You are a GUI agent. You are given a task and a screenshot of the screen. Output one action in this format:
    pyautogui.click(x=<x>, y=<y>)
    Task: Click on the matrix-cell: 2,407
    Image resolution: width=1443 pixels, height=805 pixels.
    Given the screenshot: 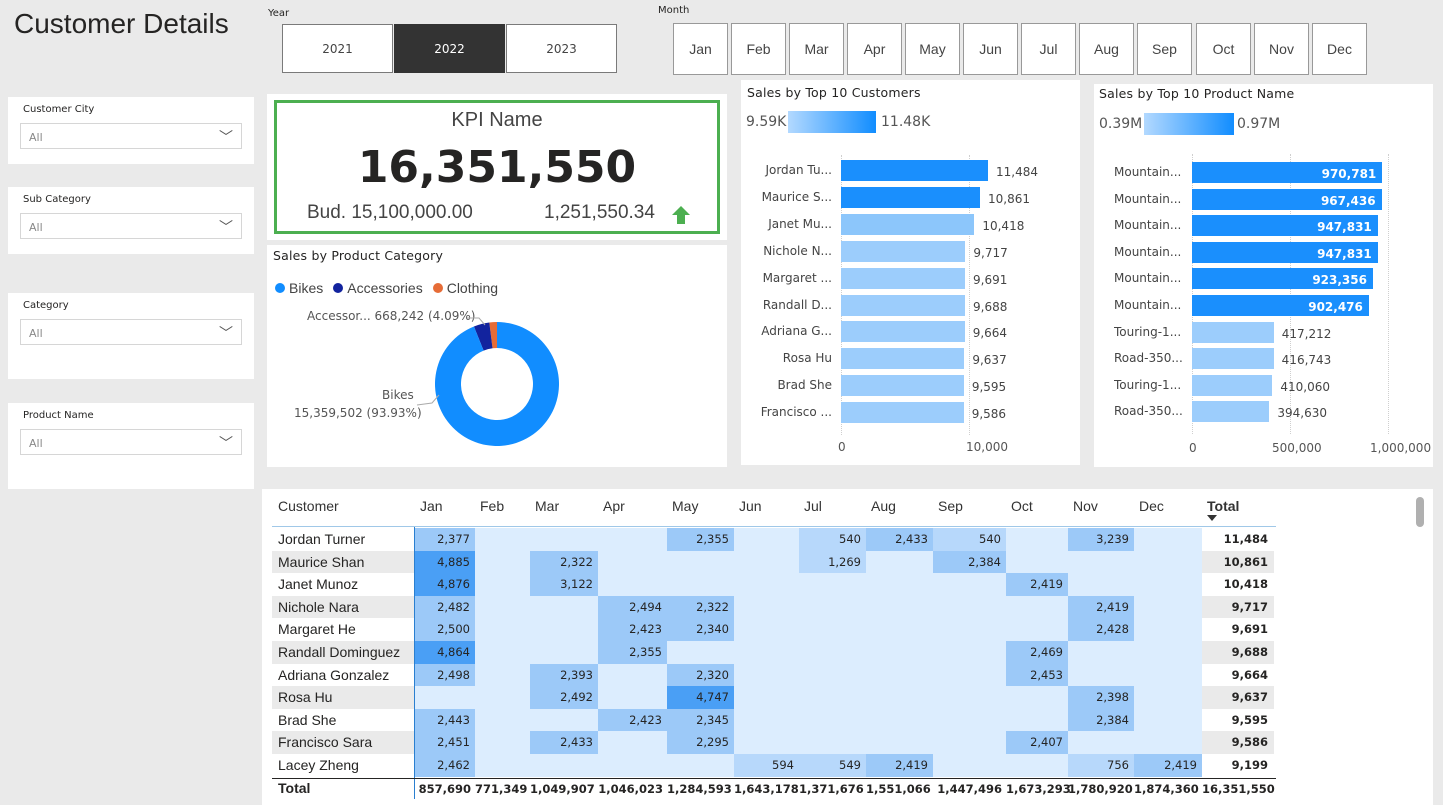 What is the action you would take?
    pyautogui.click(x=1037, y=742)
    